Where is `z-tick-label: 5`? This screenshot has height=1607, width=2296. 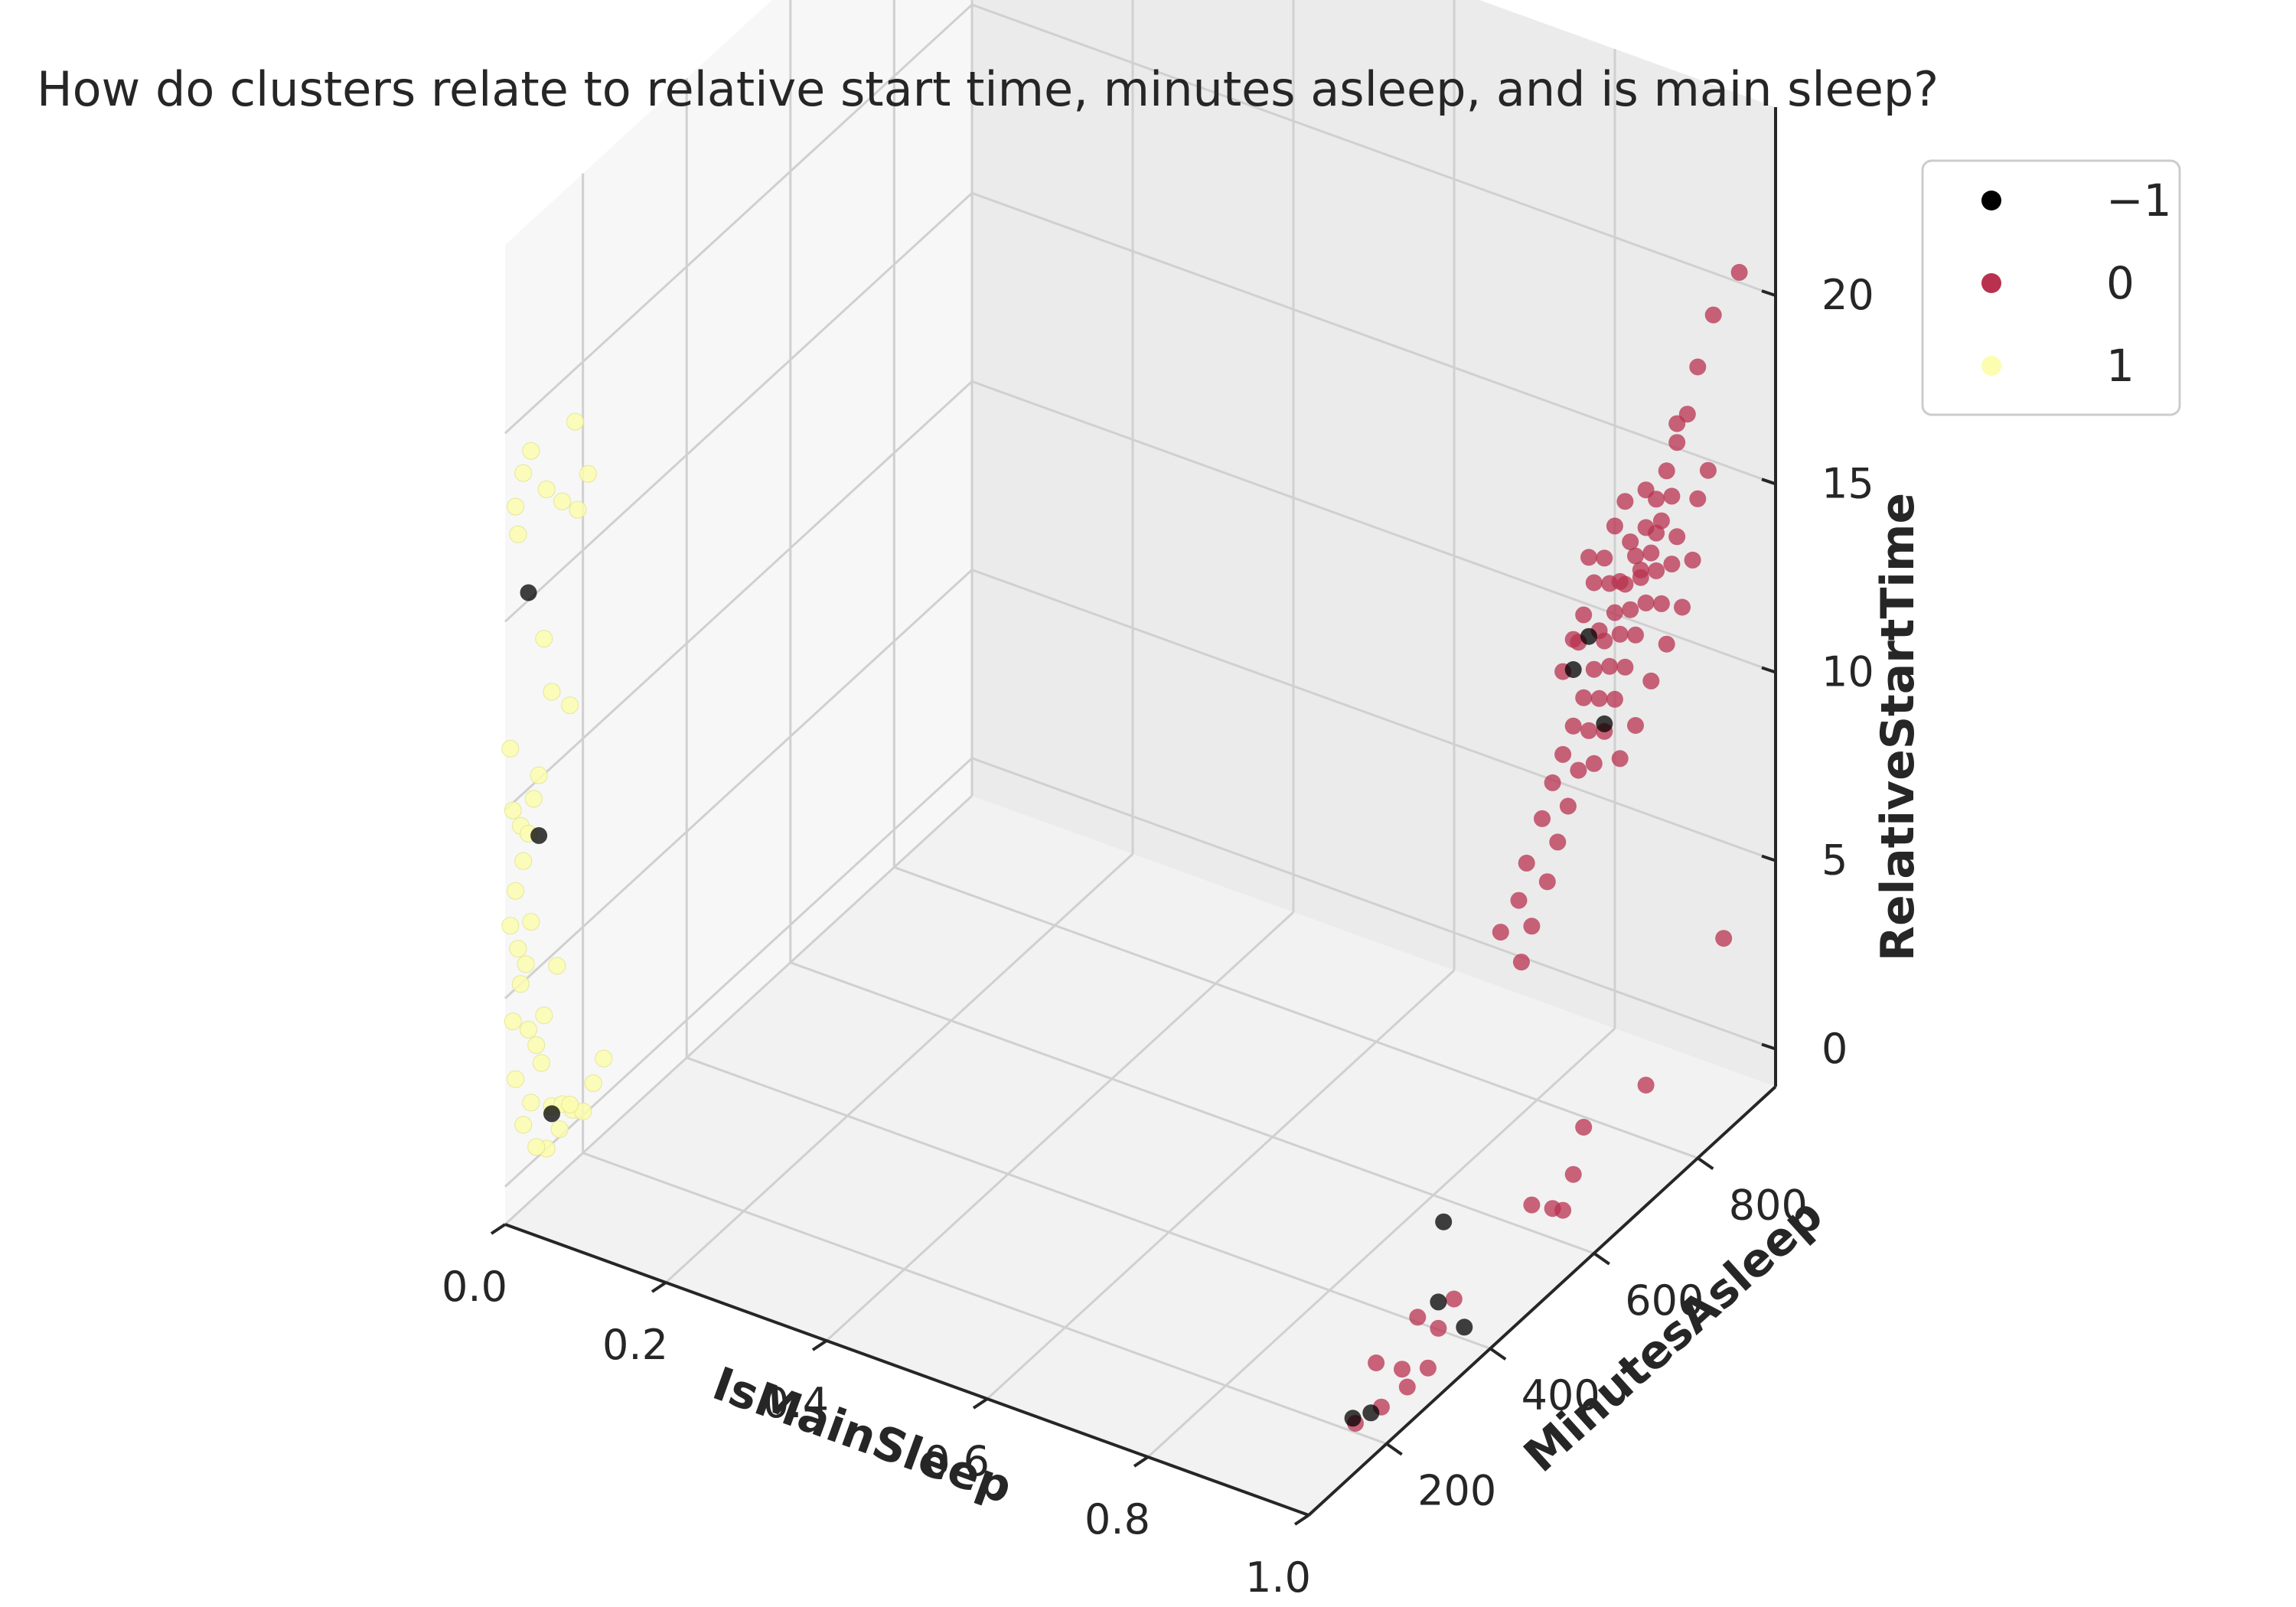
z-tick-label: 5 is located at coordinates (1834, 861).